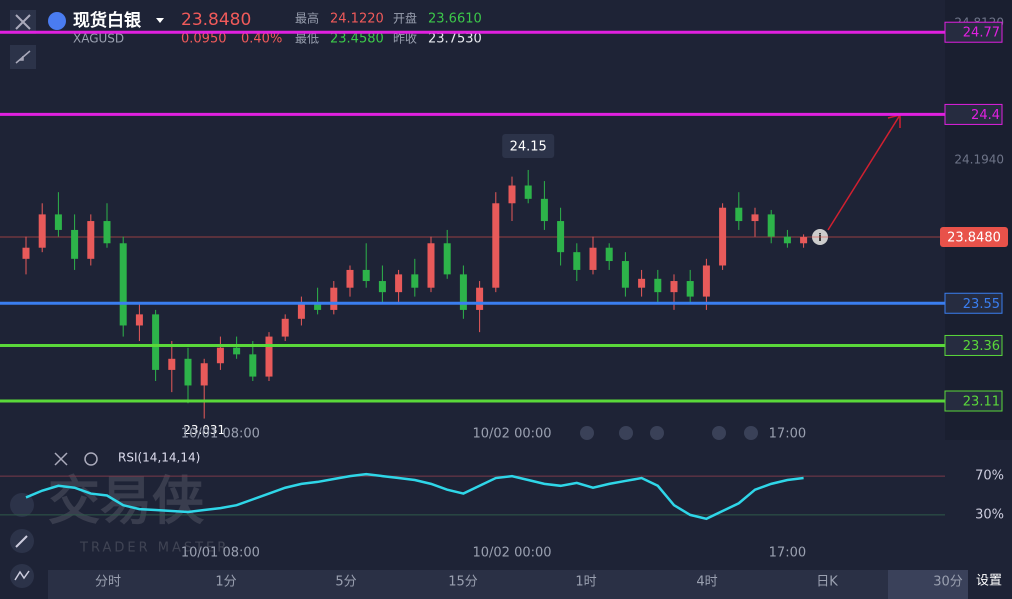 This screenshot has height=599, width=1012. I want to click on tab: 日K, so click(827, 582).